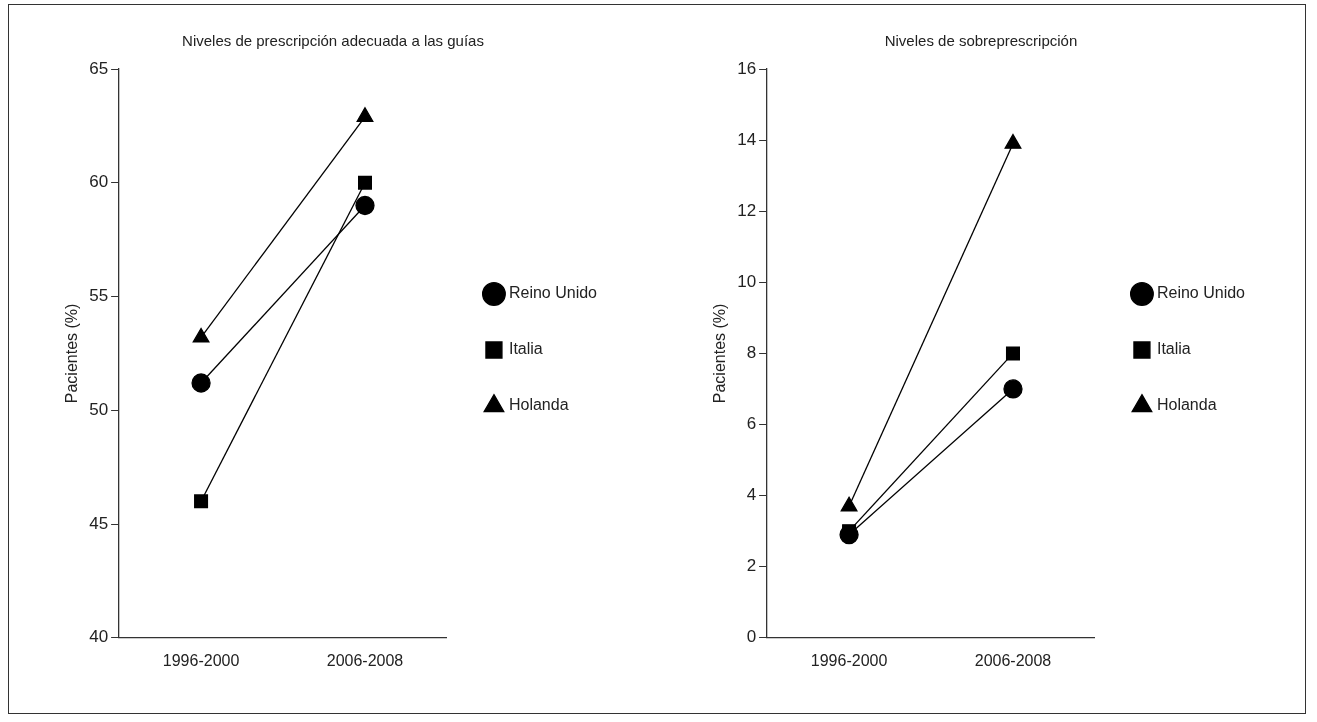  Describe the element at coordinates (99, 182) in the screenshot. I see `y-tick-label: 60` at that location.